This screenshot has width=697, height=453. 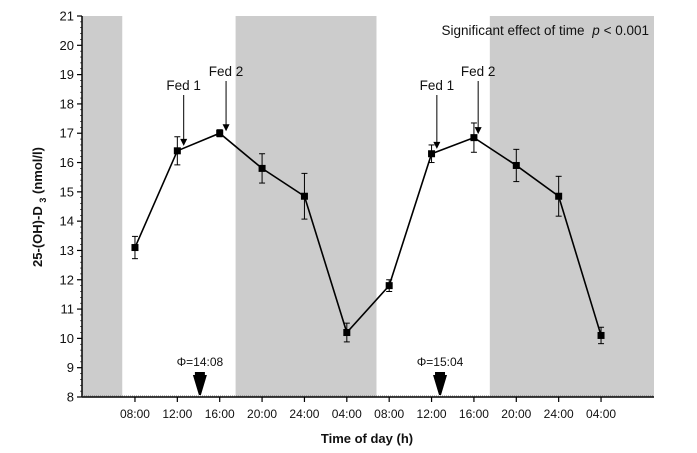 I want to click on y-tick-label: 9, so click(x=70, y=367).